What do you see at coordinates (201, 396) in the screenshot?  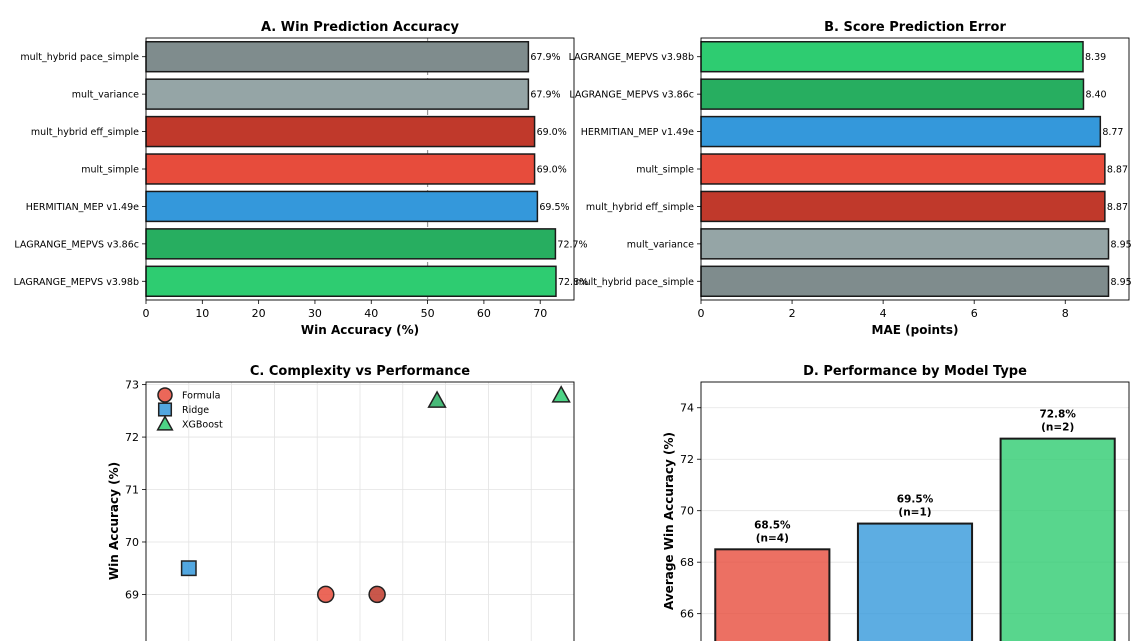 I see `legend-label: Formula` at bounding box center [201, 396].